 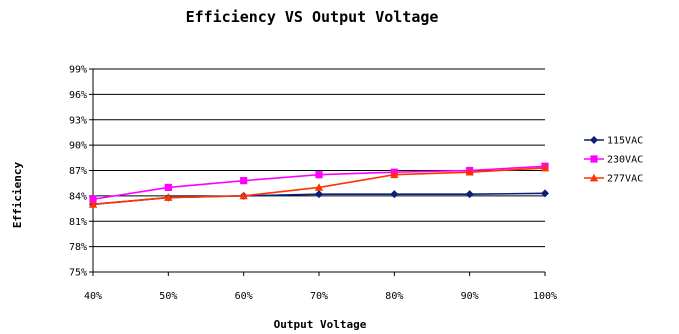 I want to click on series-277VAC, so click(x=319, y=185).